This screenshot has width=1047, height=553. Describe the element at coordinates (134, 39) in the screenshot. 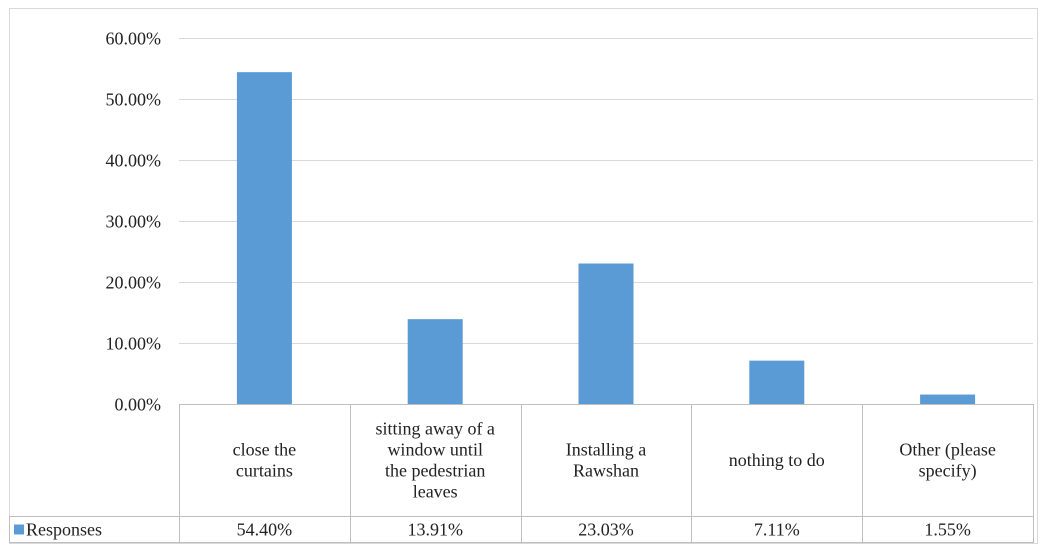

I see `y-tick-label: 60.00%` at that location.